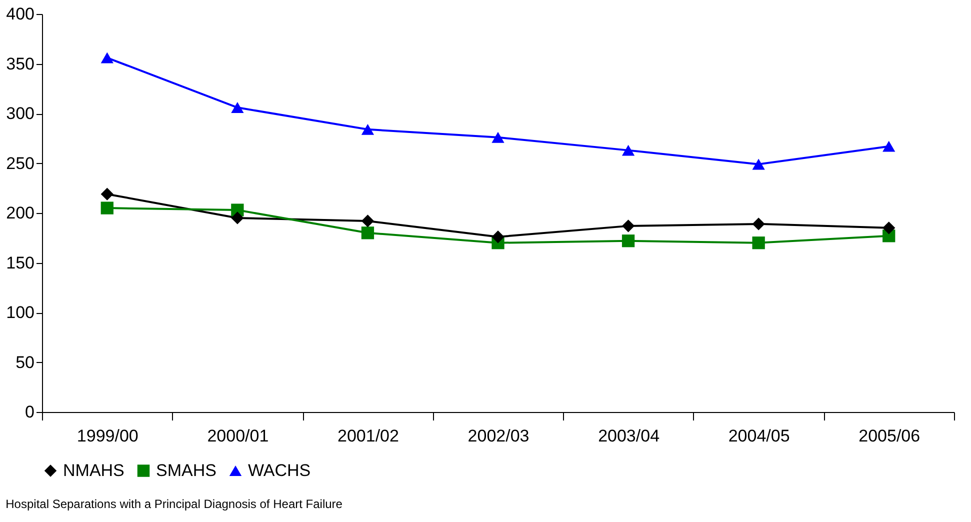 Image resolution: width=971 pixels, height=522 pixels. What do you see at coordinates (20, 14) in the screenshot?
I see `y-tick-label: 400` at bounding box center [20, 14].